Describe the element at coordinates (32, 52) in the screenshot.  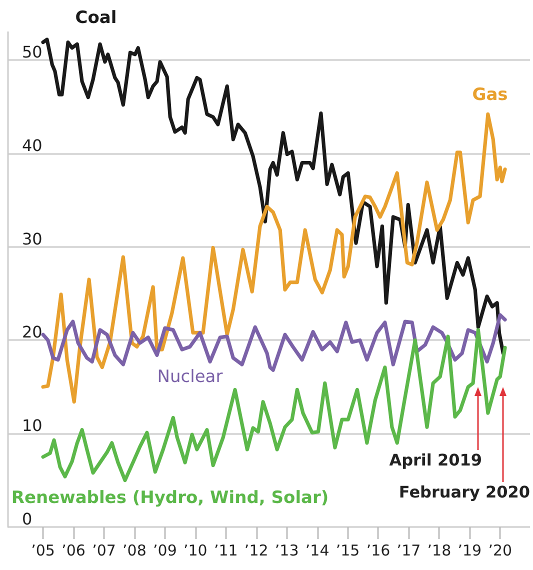
I see `y-tick-label: 50` at that location.